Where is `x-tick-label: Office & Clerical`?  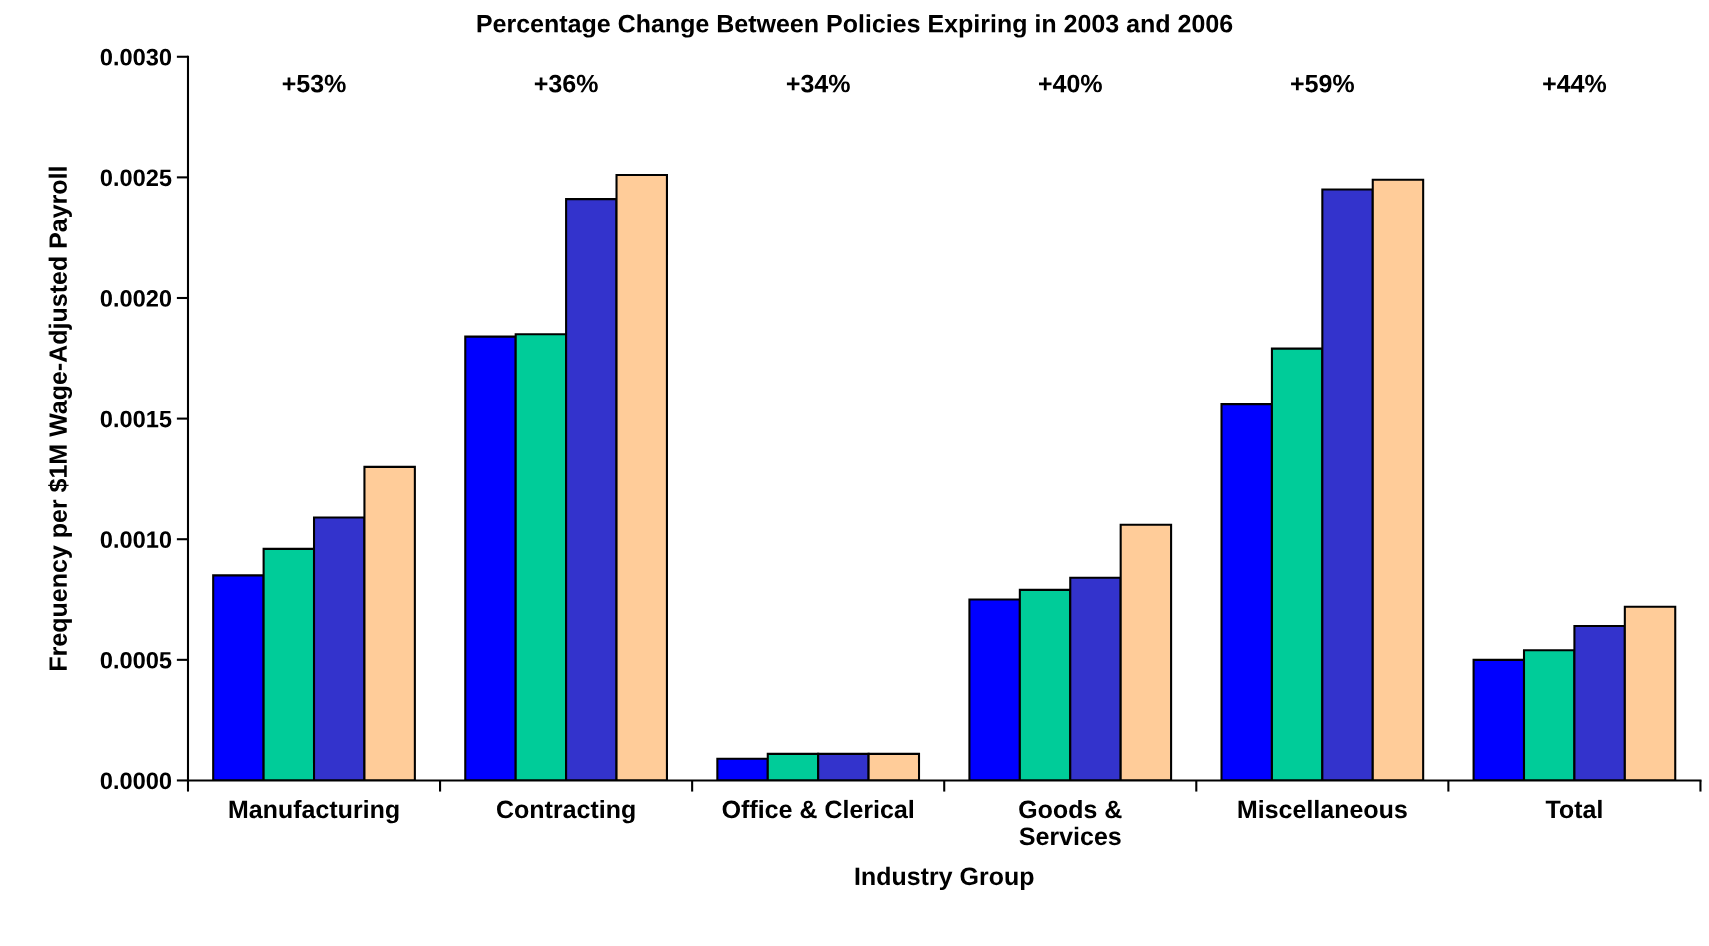 x-tick-label: Office & Clerical is located at coordinates (817, 809).